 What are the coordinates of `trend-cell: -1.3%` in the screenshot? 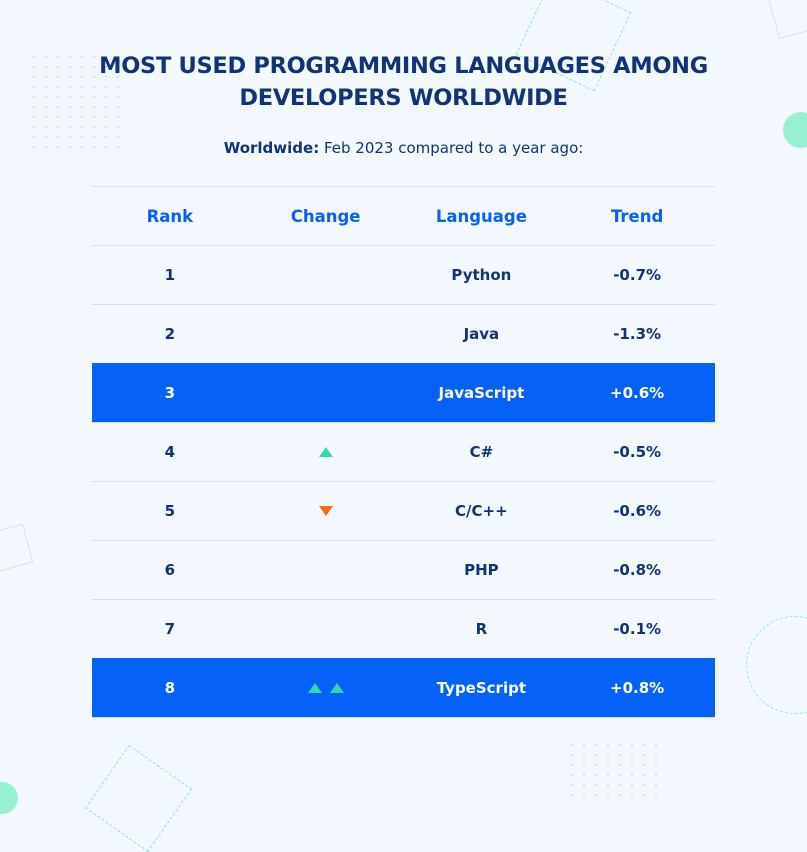 It's located at (637, 334).